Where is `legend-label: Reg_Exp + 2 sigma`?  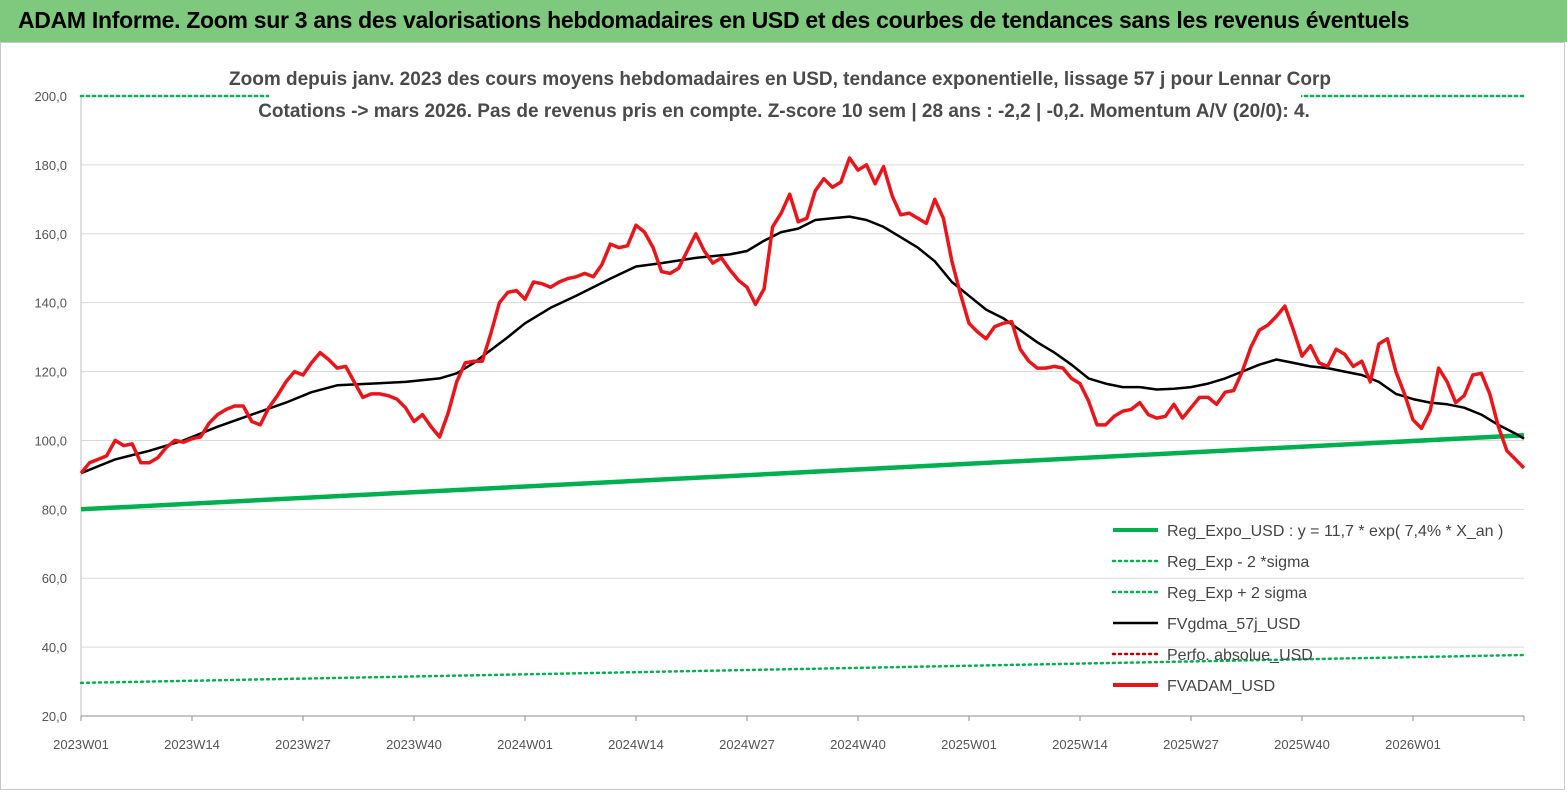 legend-label: Reg_Exp + 2 sigma is located at coordinates (1237, 593).